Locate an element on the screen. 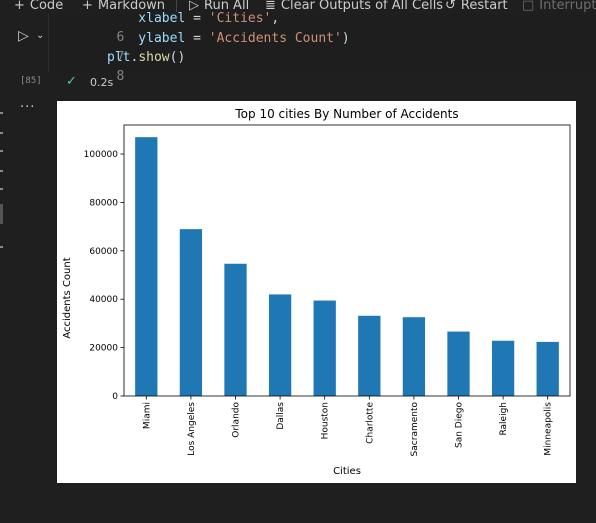 The width and height of the screenshot is (596, 523). more-actions-icon: ··· is located at coordinates (28, 107).